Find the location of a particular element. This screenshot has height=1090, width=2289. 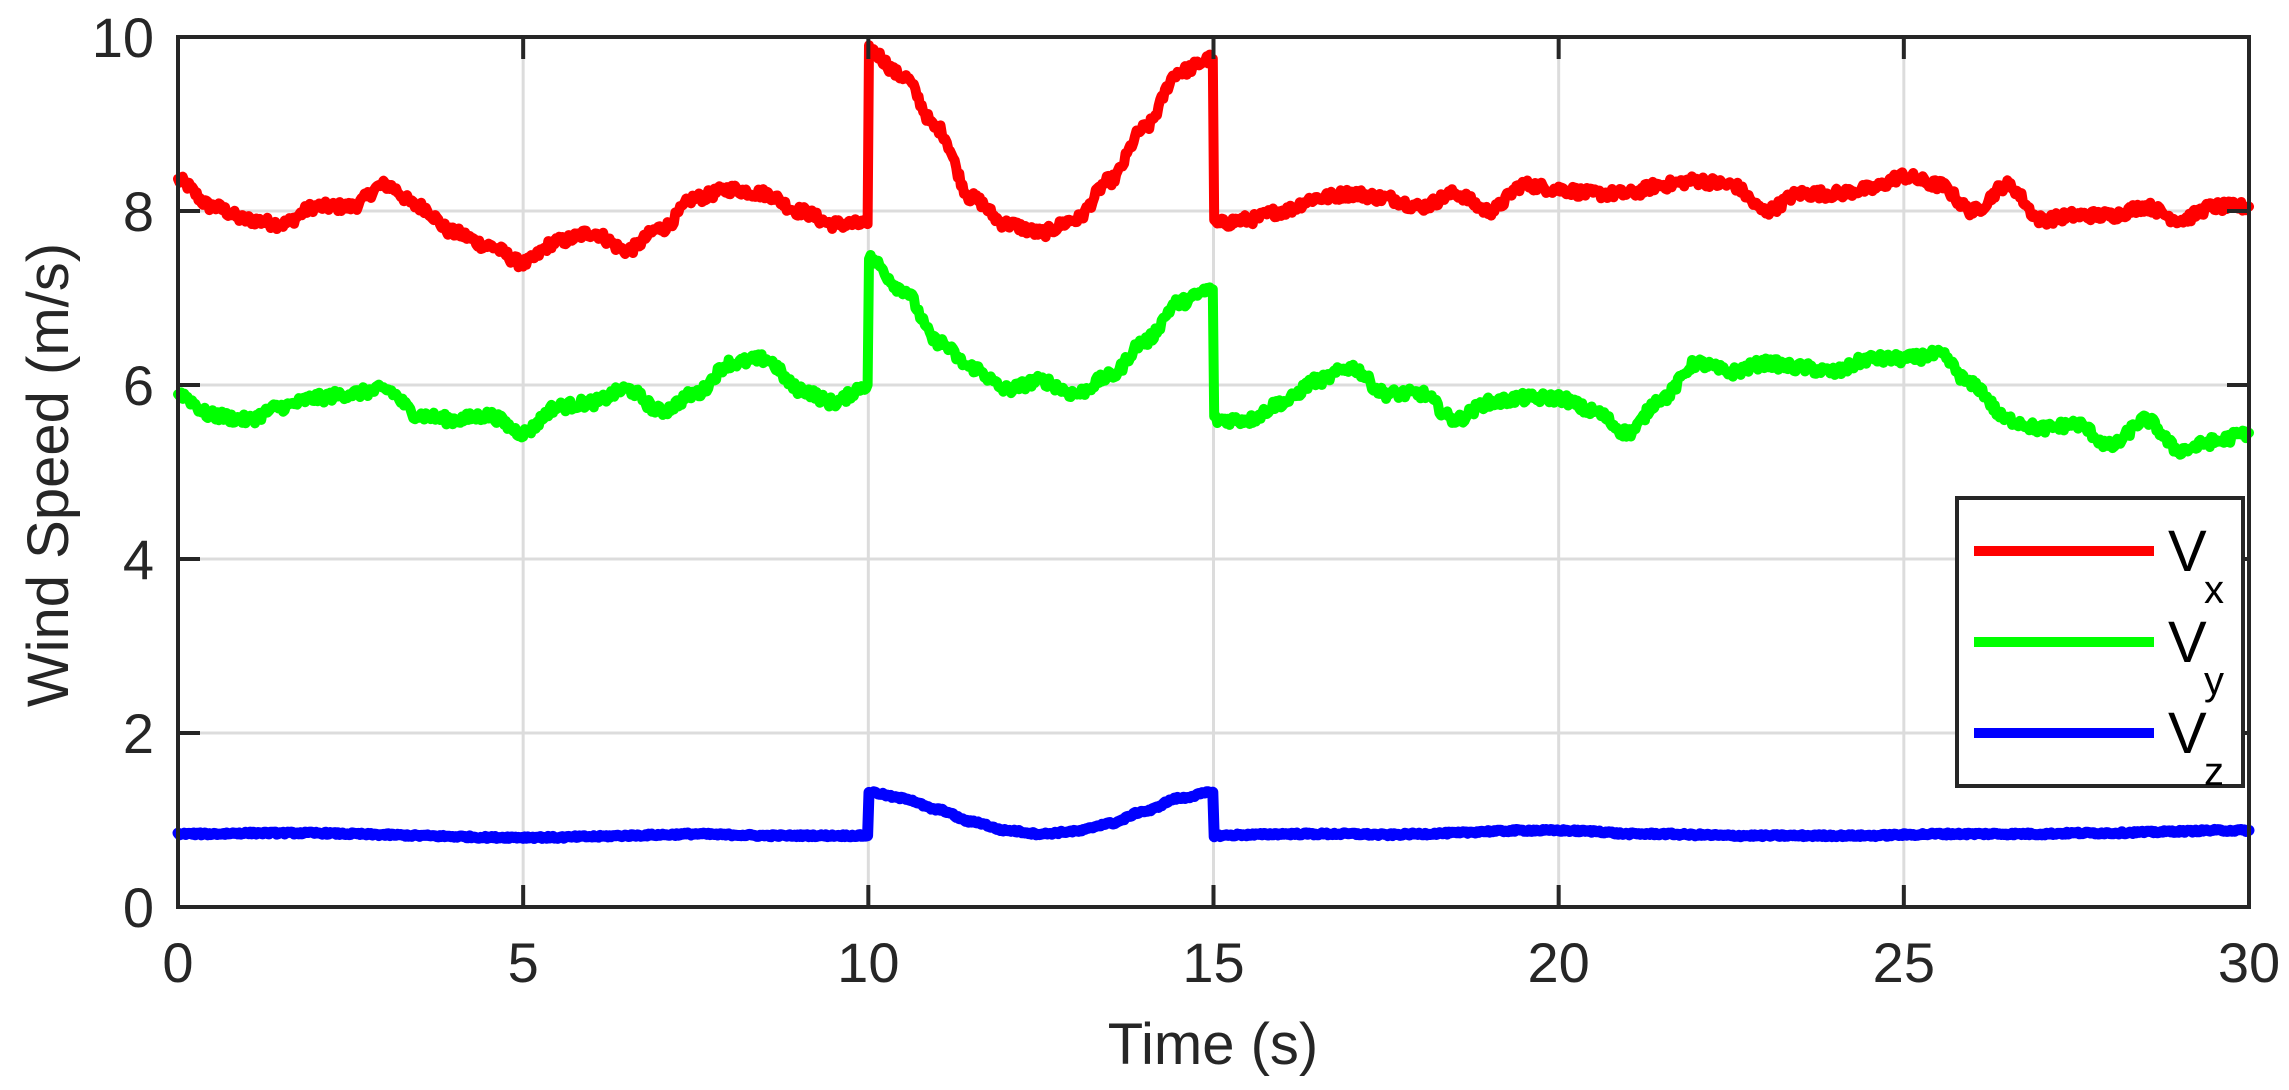

y-tick-label: 0 is located at coordinates (138, 907).